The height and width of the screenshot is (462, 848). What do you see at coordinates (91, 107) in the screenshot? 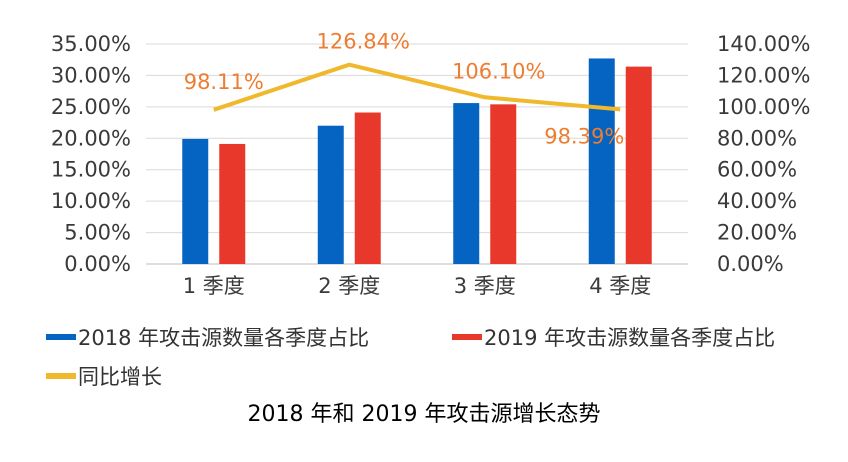
I see `left-axis-tick-label: 25.00%` at bounding box center [91, 107].